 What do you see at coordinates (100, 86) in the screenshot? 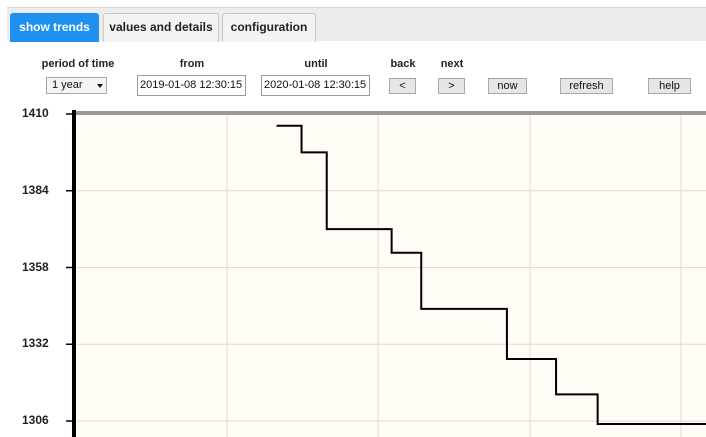
I see `dropdown-arrow-icon` at bounding box center [100, 86].